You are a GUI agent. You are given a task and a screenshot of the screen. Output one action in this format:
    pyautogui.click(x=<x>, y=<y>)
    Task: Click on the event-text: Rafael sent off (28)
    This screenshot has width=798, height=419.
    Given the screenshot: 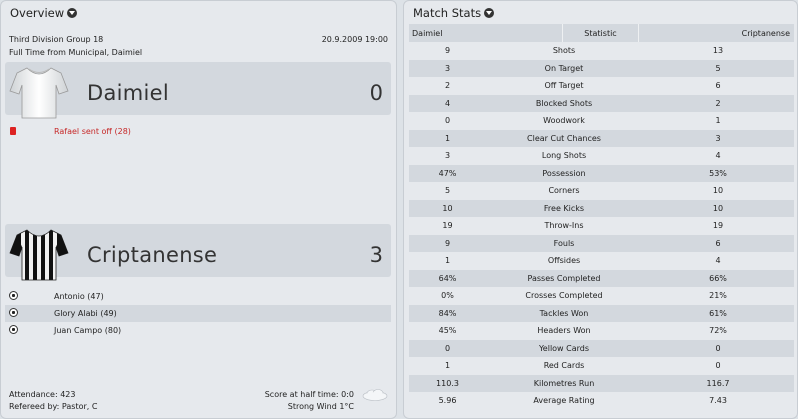 What is the action you would take?
    pyautogui.click(x=92, y=131)
    